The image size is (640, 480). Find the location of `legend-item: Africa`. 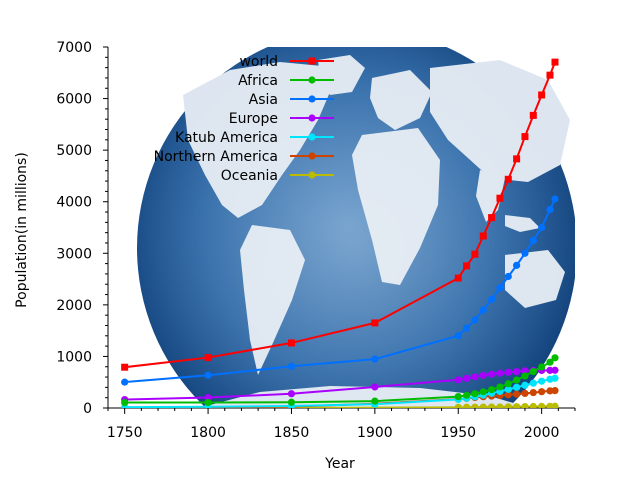

legend-item: Africa is located at coordinates (286, 81).